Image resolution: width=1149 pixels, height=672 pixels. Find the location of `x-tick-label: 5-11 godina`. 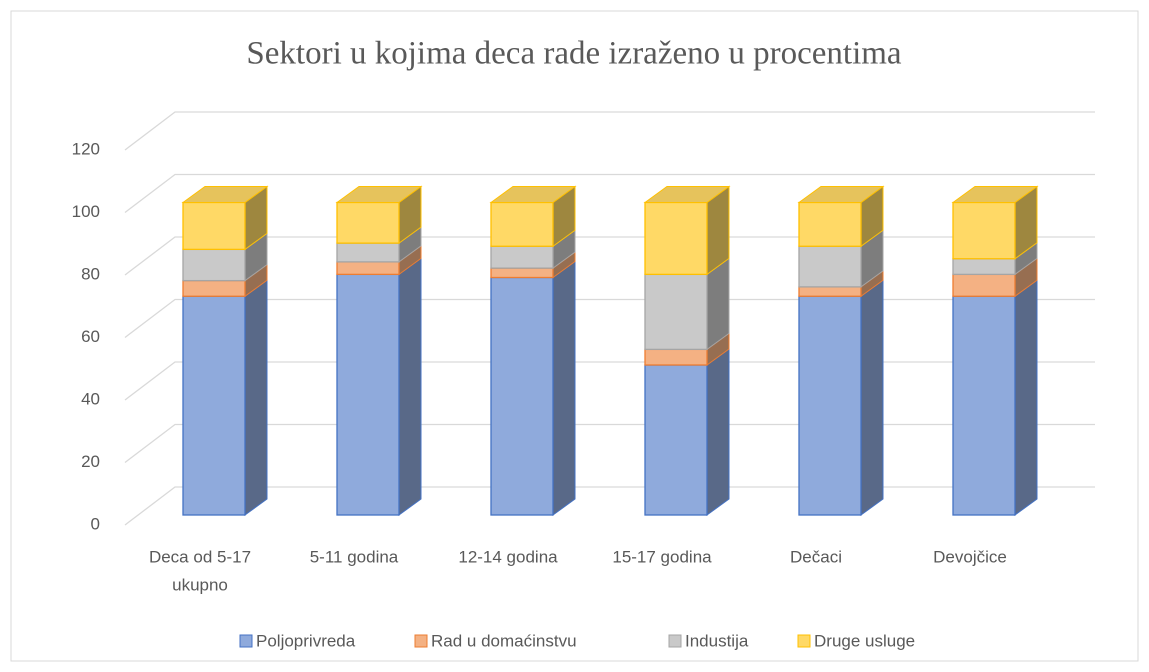

x-tick-label: 5-11 godina is located at coordinates (354, 556).